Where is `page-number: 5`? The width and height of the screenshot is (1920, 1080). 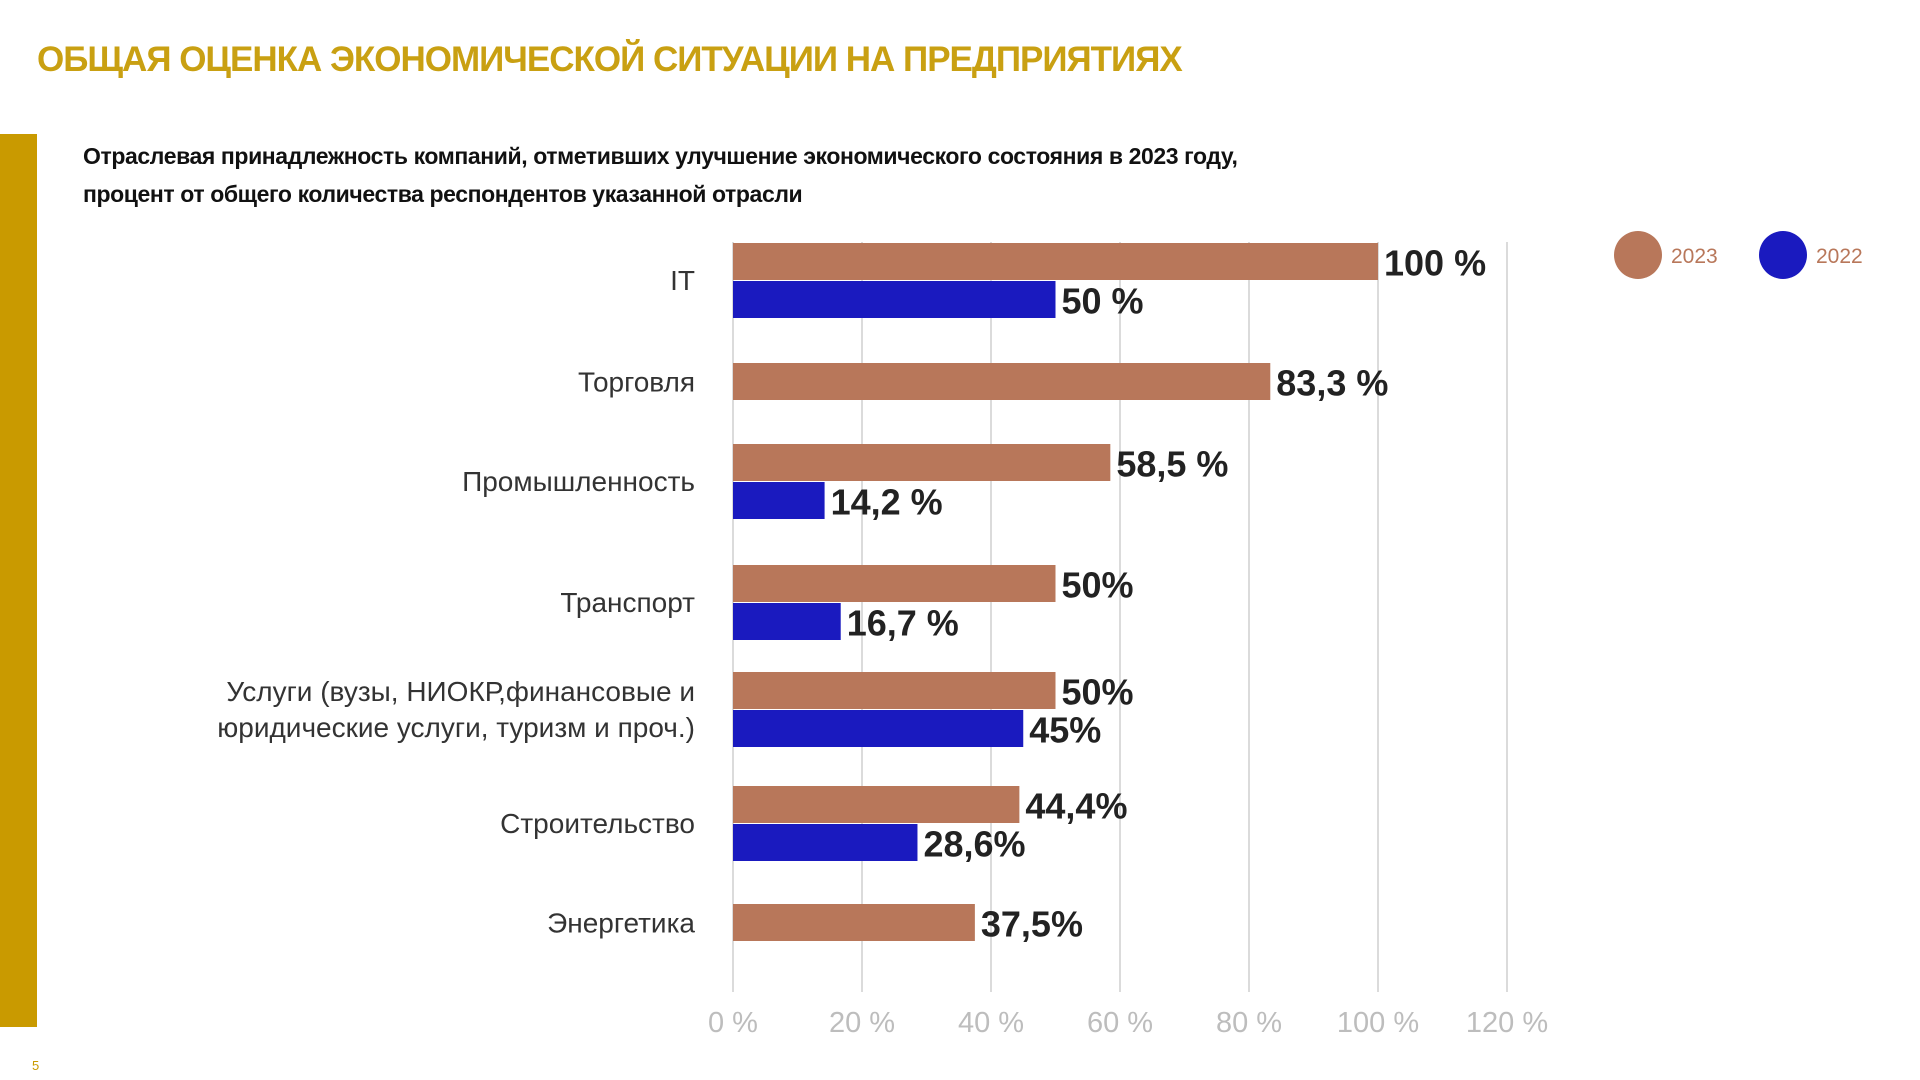
page-number: 5 is located at coordinates (36, 1065).